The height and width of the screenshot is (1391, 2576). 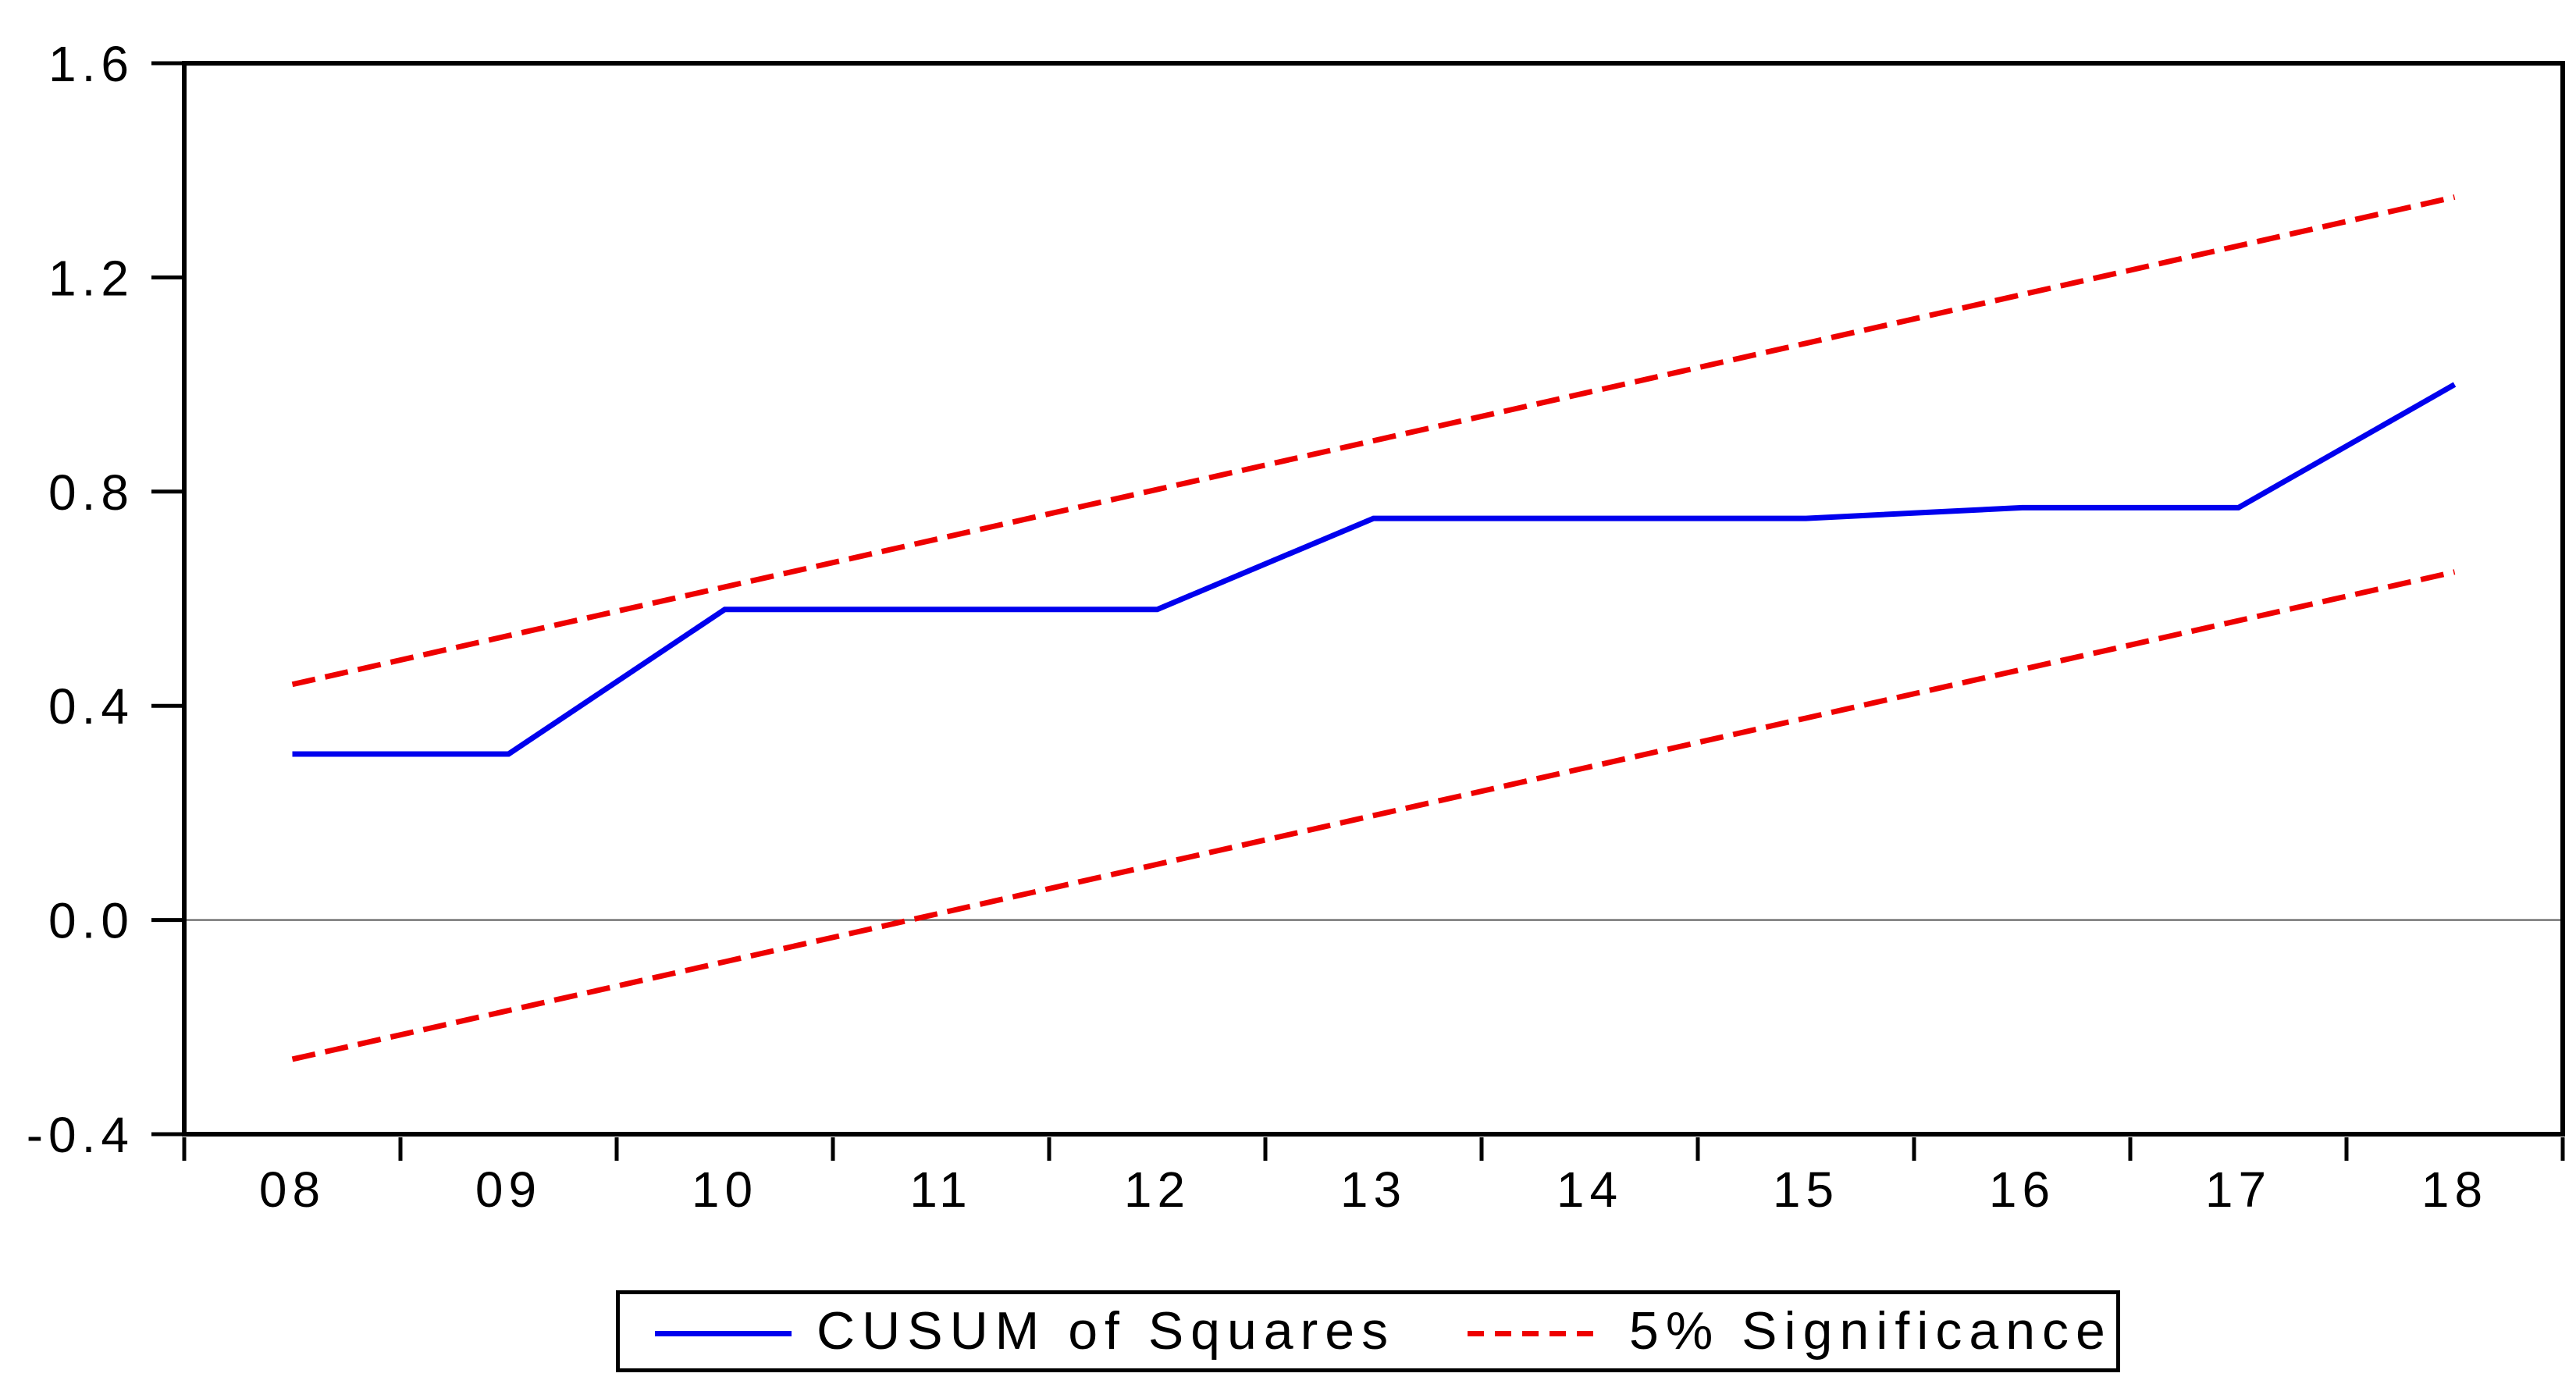 What do you see at coordinates (2454, 1190) in the screenshot?
I see `x-tick-label: 18` at bounding box center [2454, 1190].